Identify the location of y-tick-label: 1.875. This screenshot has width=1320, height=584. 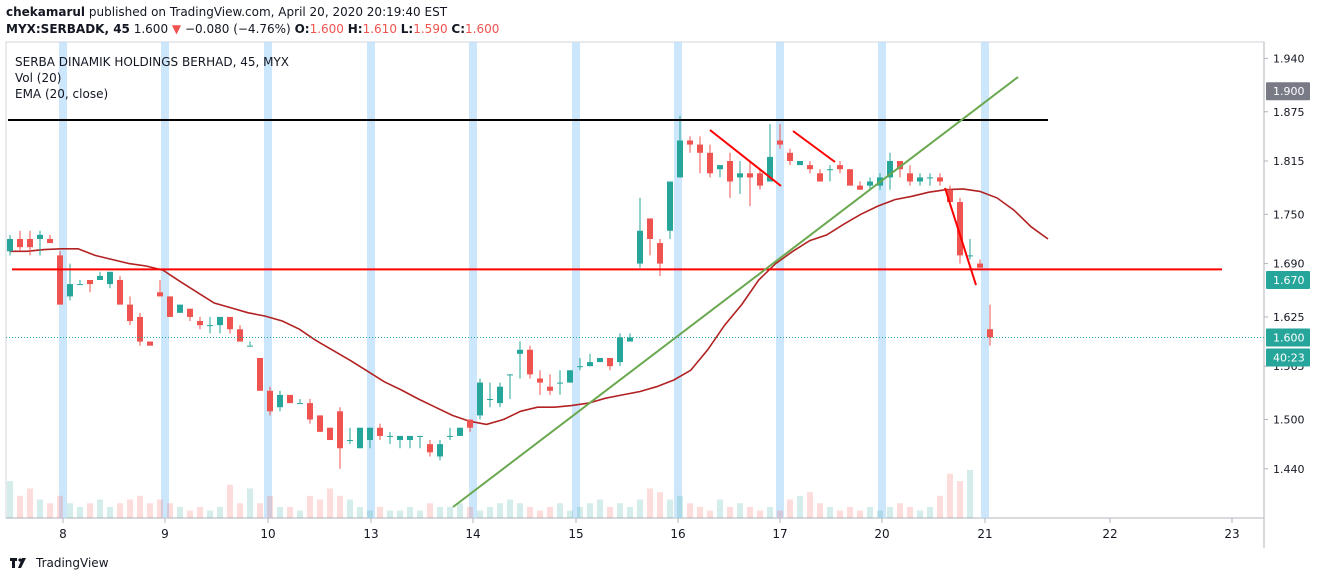
(1289, 112).